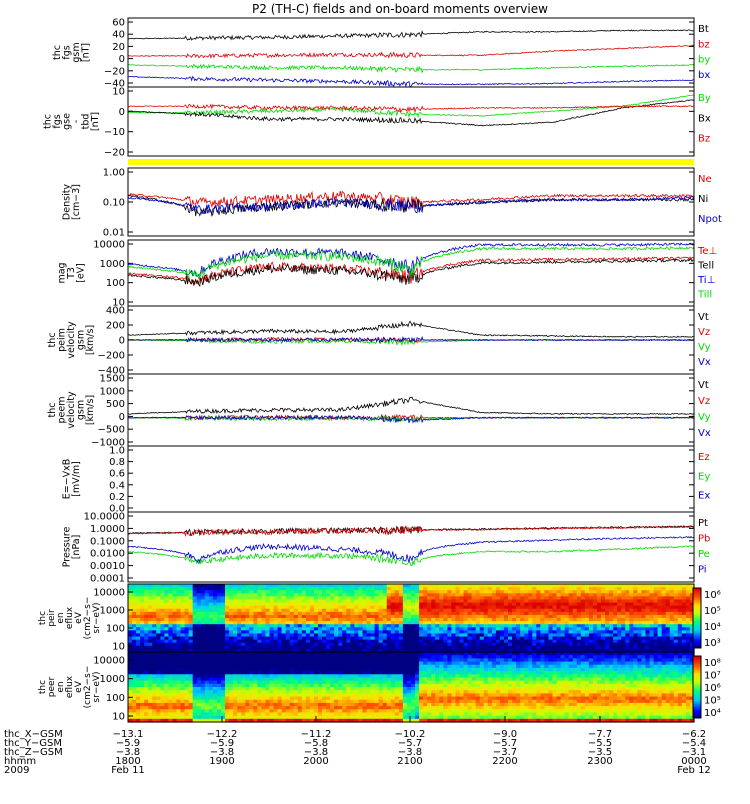  I want to click on ytick-label: 200, so click(115, 326).